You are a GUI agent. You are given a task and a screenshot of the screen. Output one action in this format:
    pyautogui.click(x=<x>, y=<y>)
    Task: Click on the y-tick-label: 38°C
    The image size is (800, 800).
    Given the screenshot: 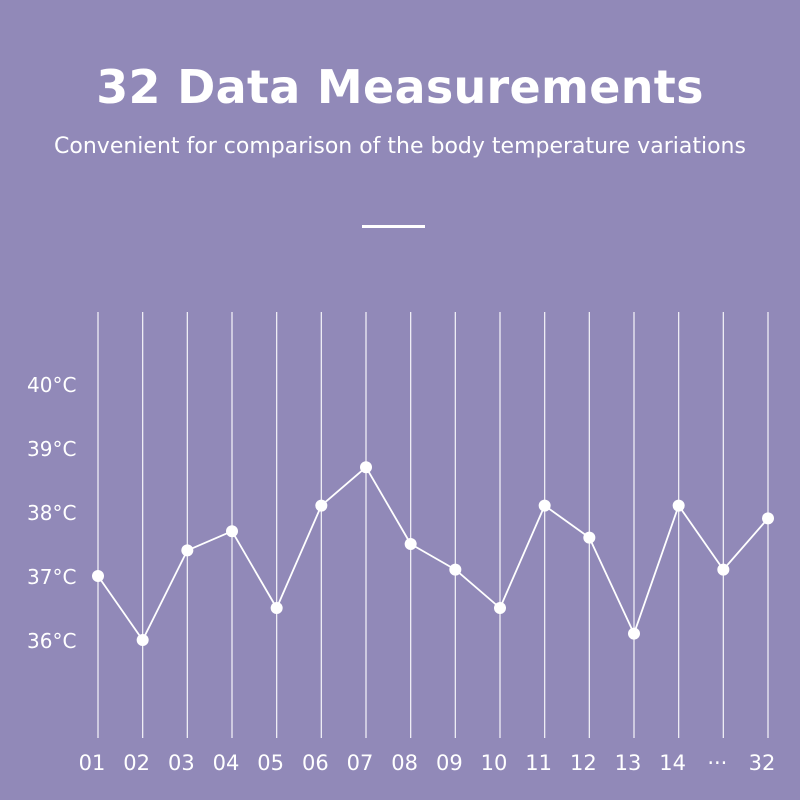 What is the action you would take?
    pyautogui.click(x=51, y=513)
    